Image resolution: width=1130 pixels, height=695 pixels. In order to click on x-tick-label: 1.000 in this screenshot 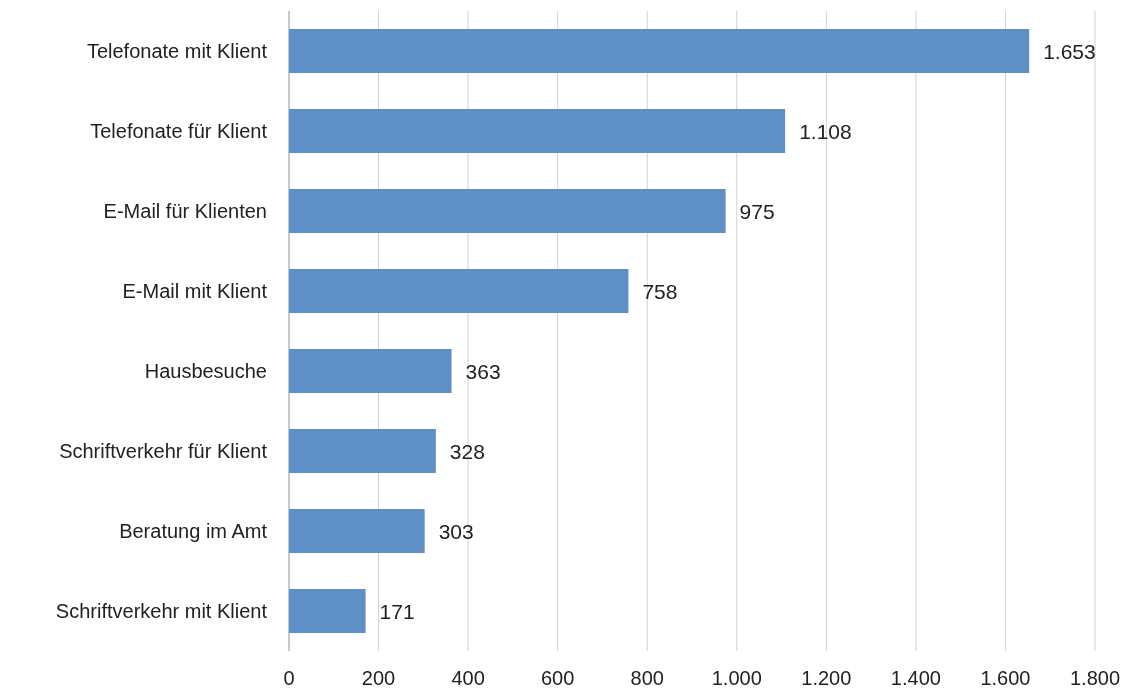, I will do `click(736, 678)`.